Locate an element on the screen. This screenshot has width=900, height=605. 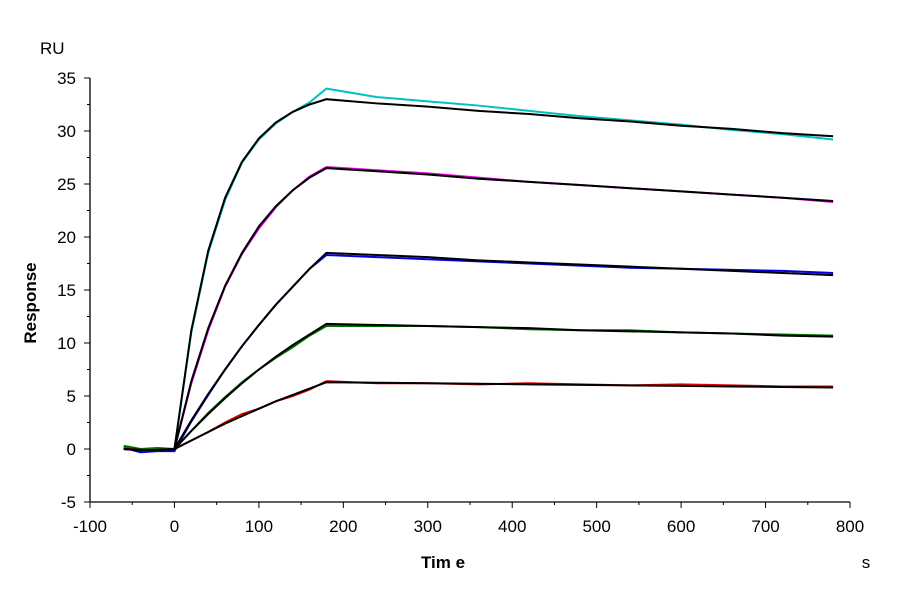
y-tick-label: 35 is located at coordinates (66, 78).